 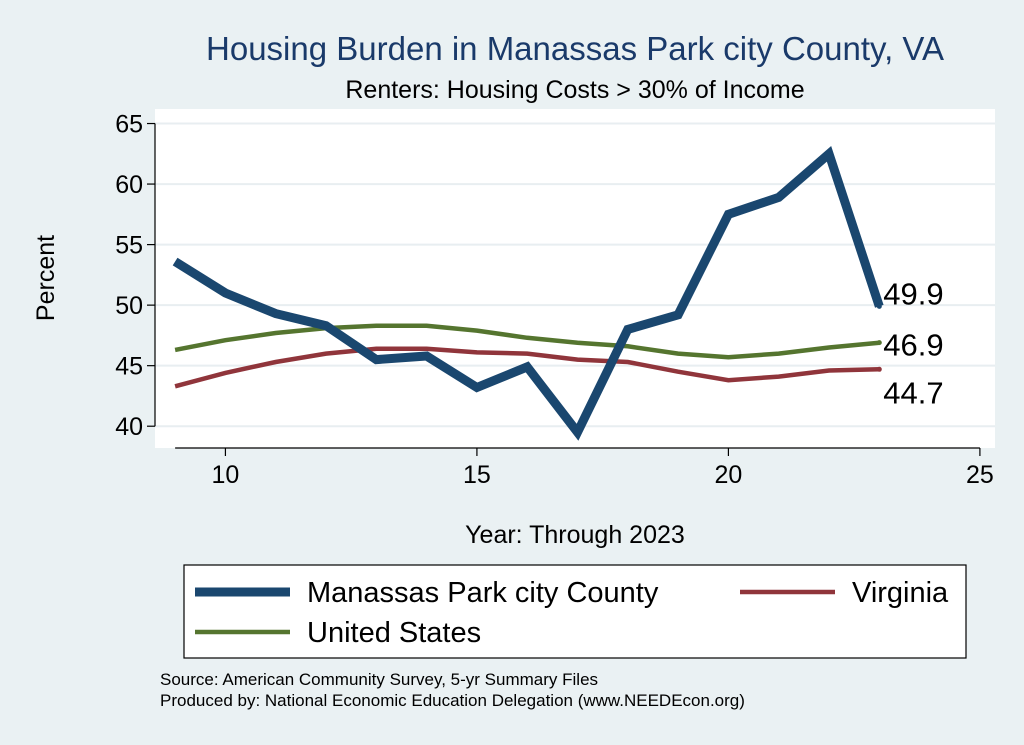 What do you see at coordinates (129, 367) in the screenshot?
I see `y-tick-label-45: 45` at bounding box center [129, 367].